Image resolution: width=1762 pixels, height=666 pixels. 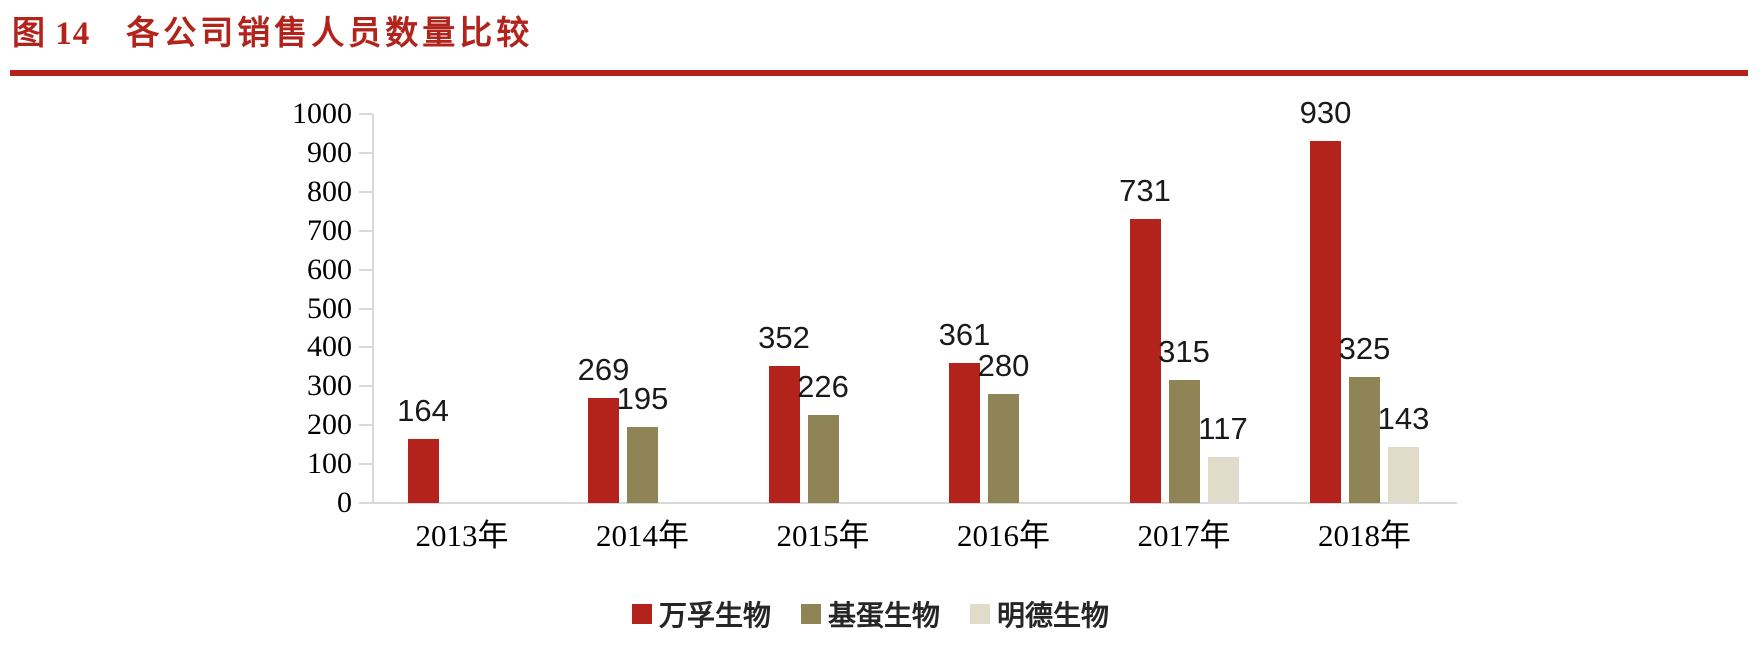 What do you see at coordinates (642, 535) in the screenshot?
I see `x-axis-label: 2014年` at bounding box center [642, 535].